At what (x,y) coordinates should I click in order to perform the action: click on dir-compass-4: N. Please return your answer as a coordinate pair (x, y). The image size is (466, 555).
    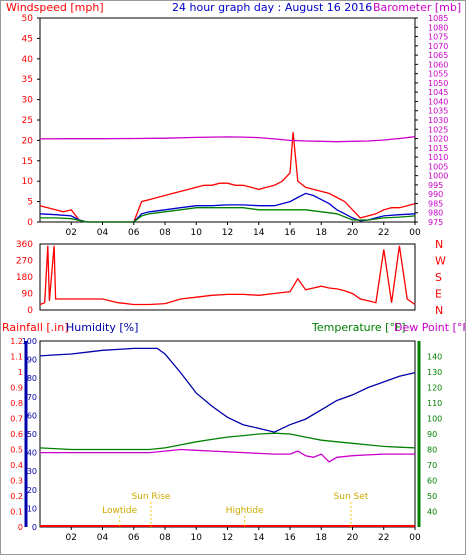
    Looking at the image, I should click on (439, 244).